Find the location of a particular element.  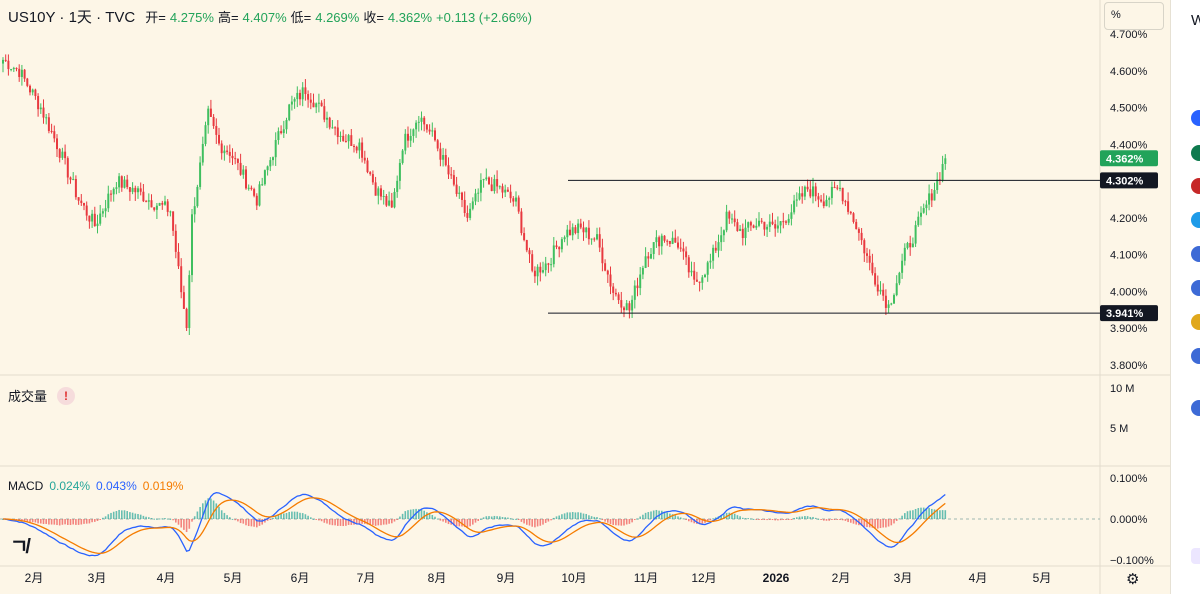

panel-icon is located at coordinates (1195, 556).